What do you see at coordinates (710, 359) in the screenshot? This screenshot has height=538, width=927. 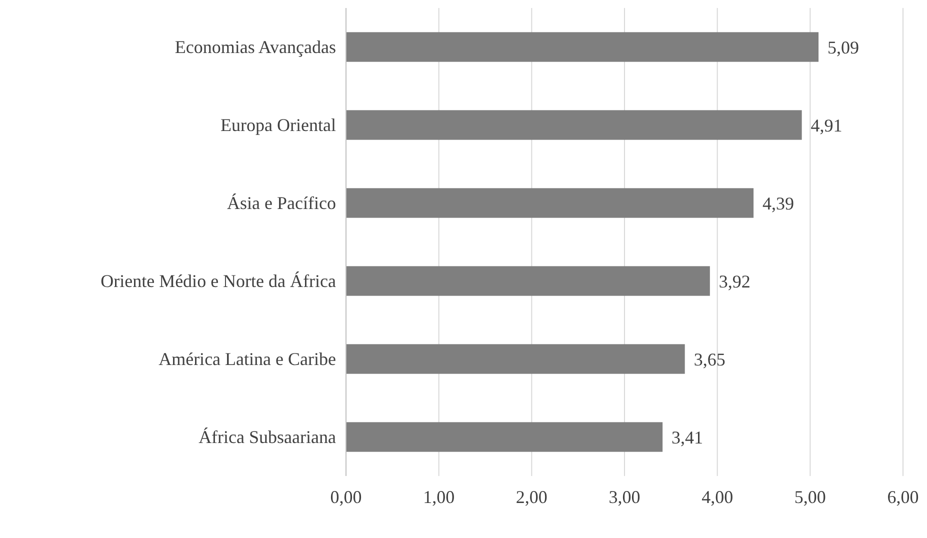 I see `data-label: 3,65` at bounding box center [710, 359].